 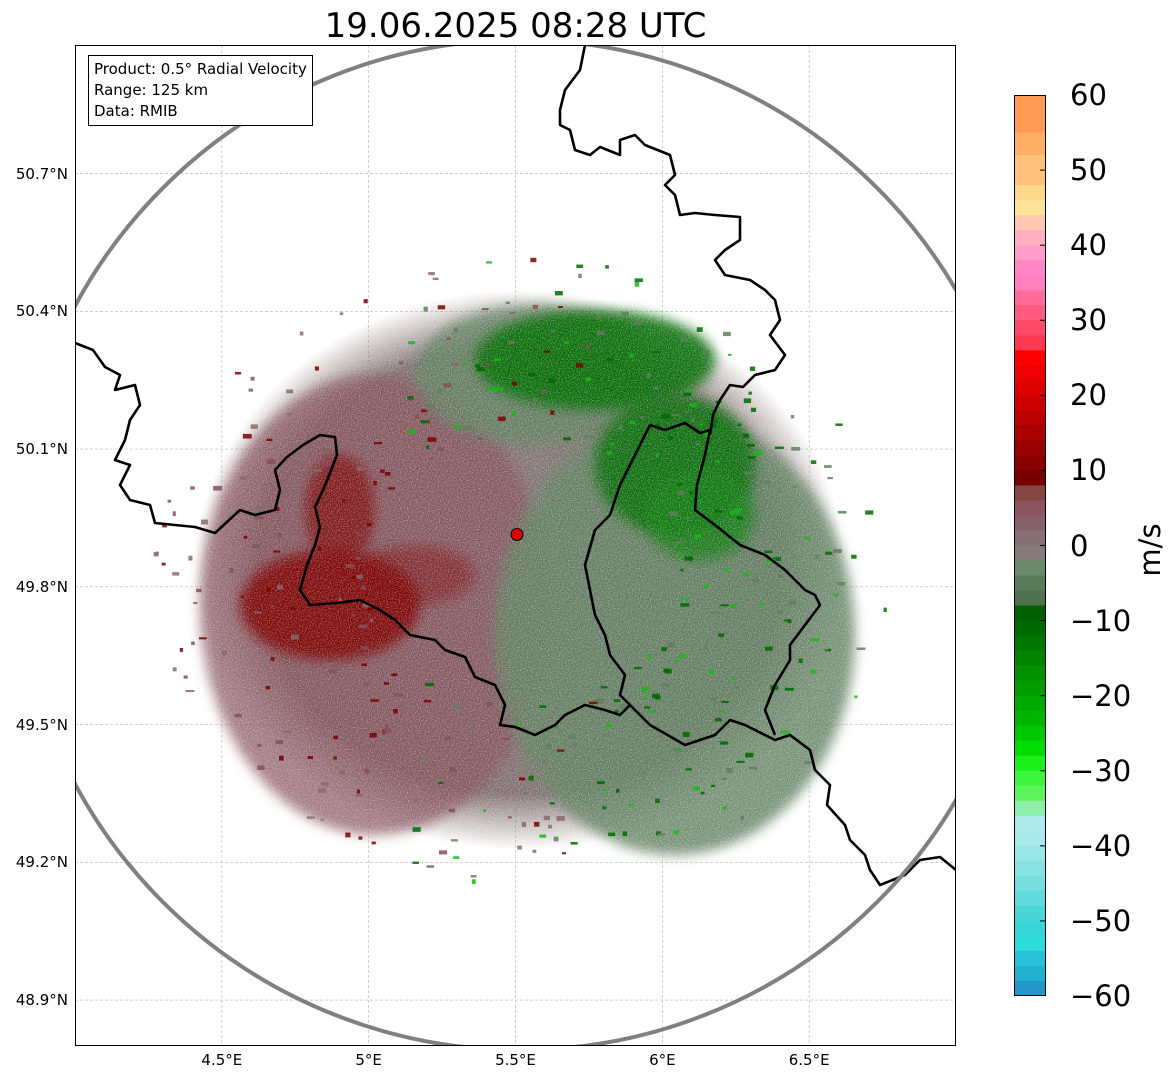 What do you see at coordinates (1101, 996) in the screenshot?
I see `colorbar-tick-label: −60` at bounding box center [1101, 996].